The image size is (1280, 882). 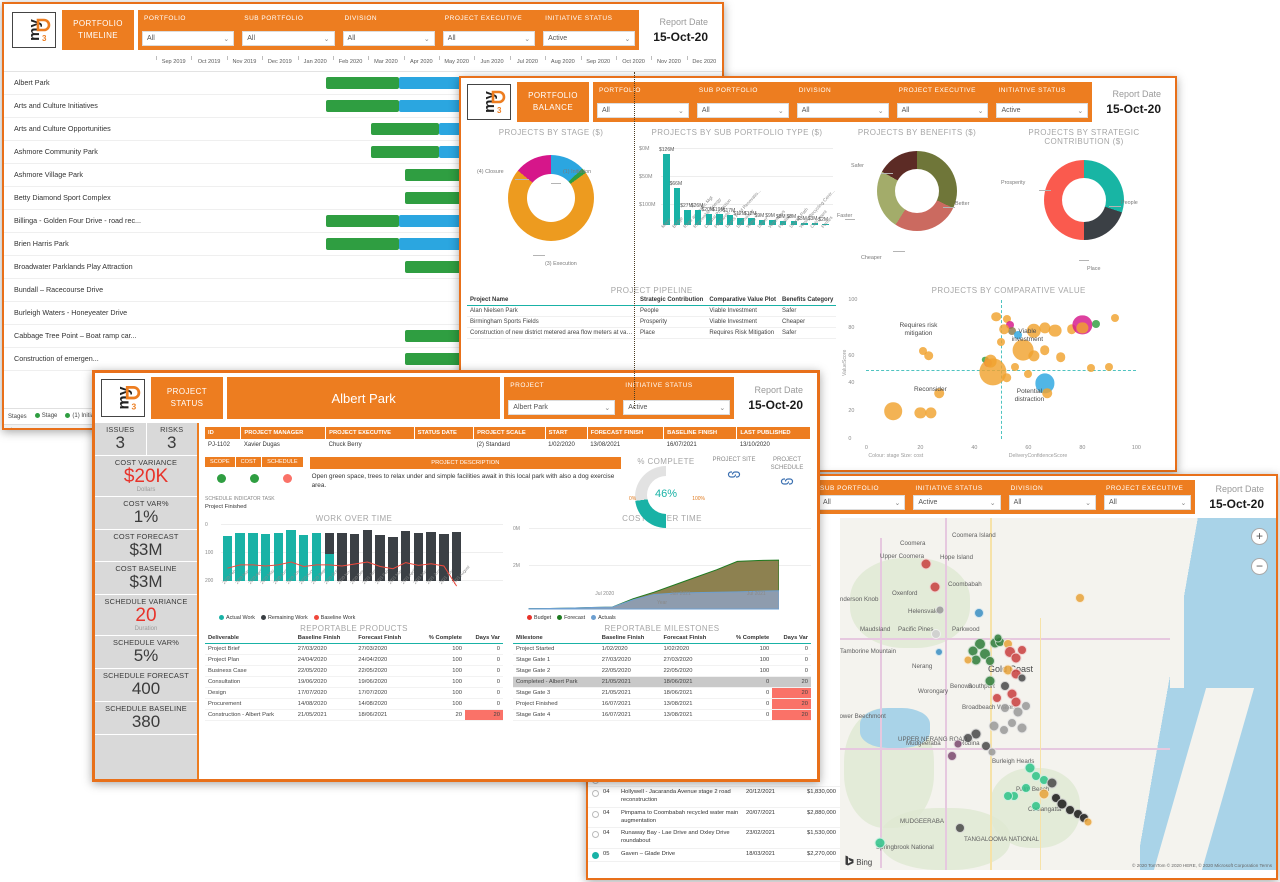 I want to click on table-row: Project Started 1/02/2020 1/02/2020 100 0, so click(x=662, y=649).